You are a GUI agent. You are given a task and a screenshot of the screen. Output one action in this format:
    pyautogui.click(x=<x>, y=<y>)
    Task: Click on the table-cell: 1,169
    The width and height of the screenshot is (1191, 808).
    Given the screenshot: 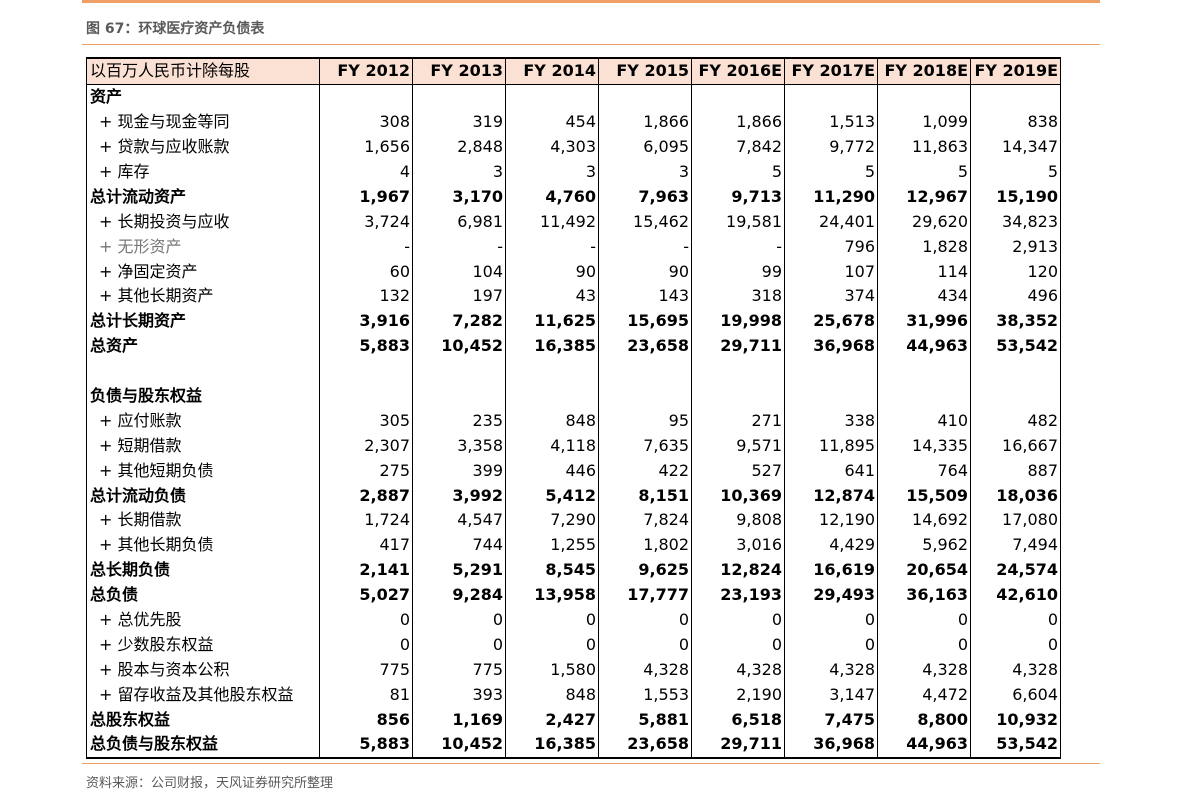 What is the action you would take?
    pyautogui.click(x=459, y=720)
    